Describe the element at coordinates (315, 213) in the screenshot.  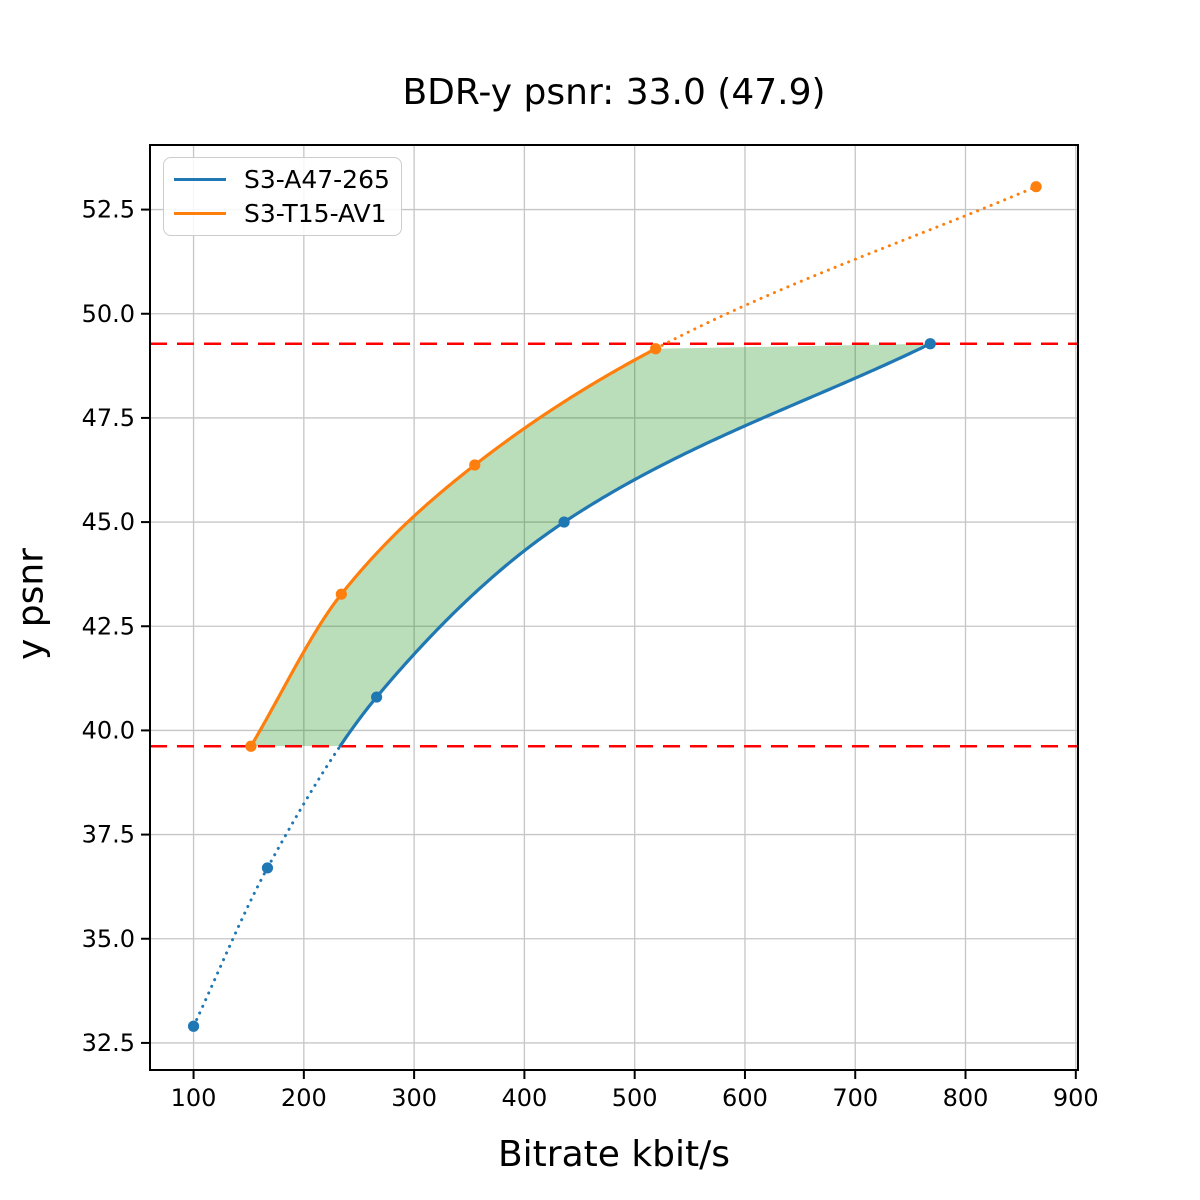
I see `legend-label: S3-T15-AV1` at that location.